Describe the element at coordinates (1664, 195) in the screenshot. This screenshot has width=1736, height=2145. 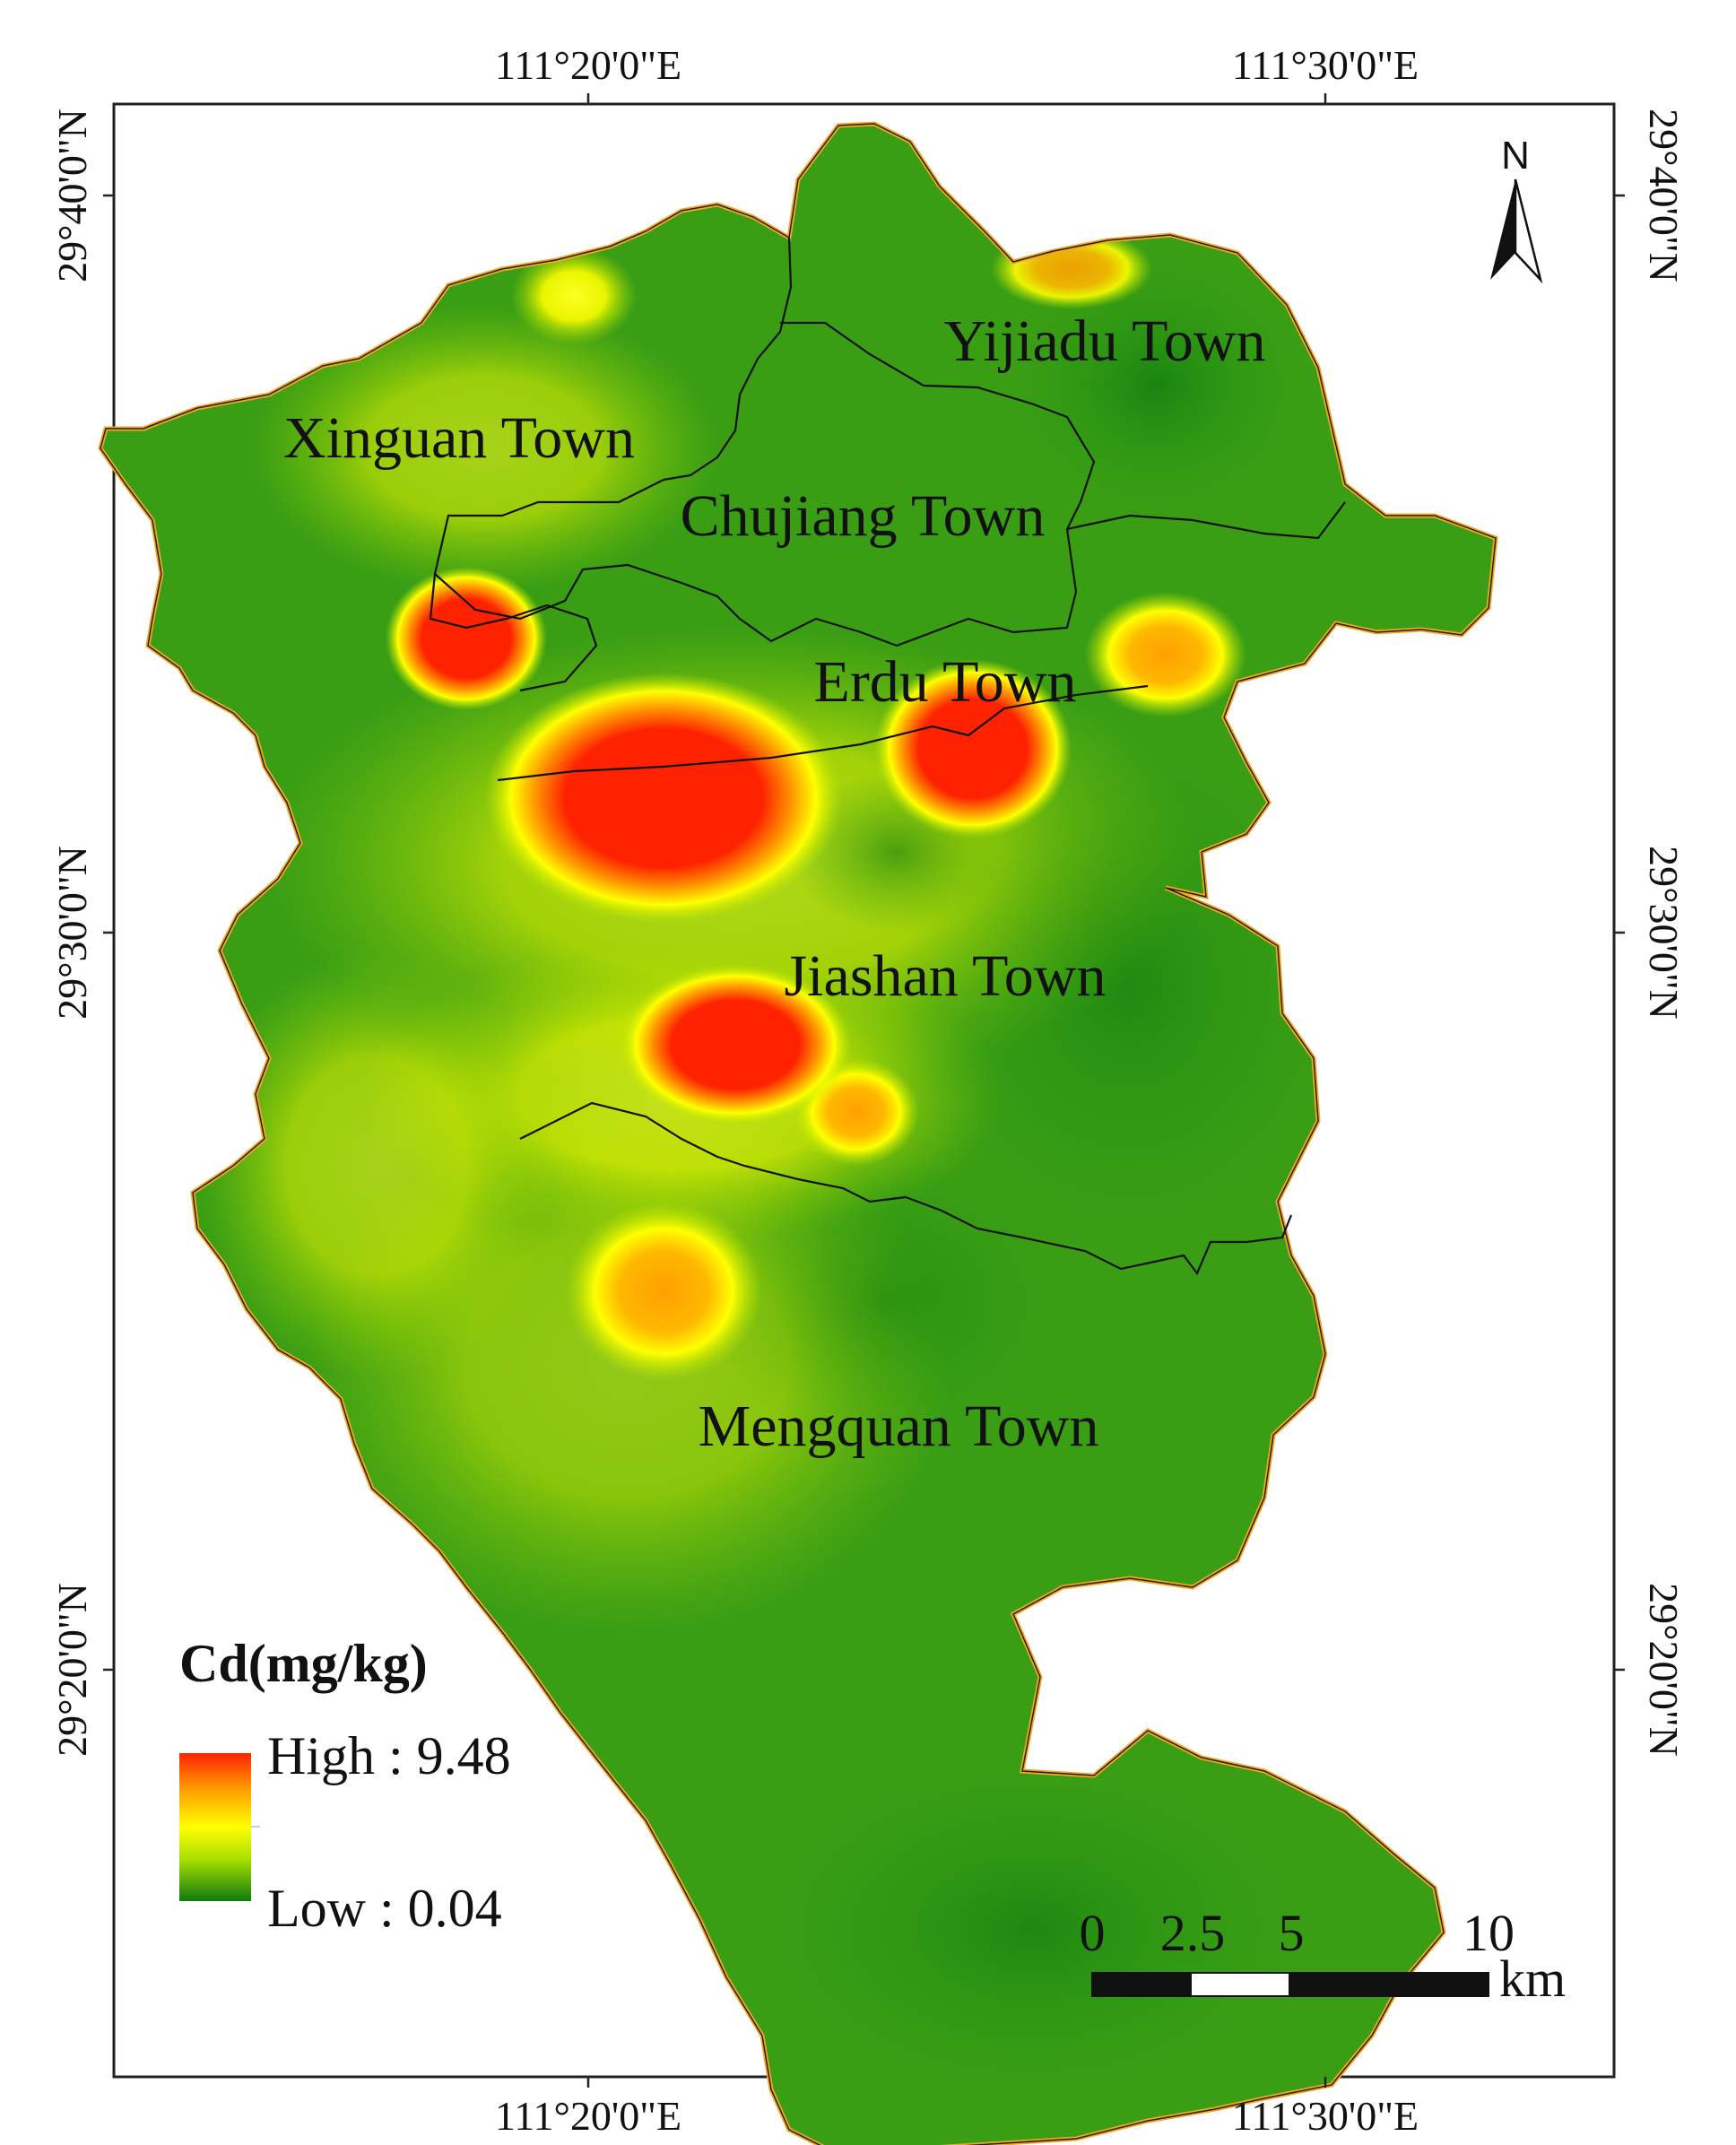
I see `lat-label-right-1: 29°40'0"N` at that location.